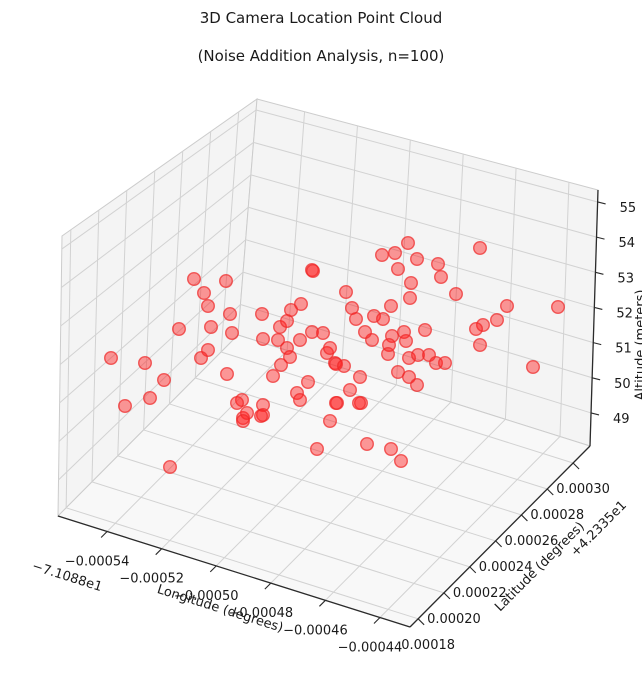 This screenshot has width=642, height=679. Describe the element at coordinates (625, 278) in the screenshot. I see `z-tick-label: 53` at that location.